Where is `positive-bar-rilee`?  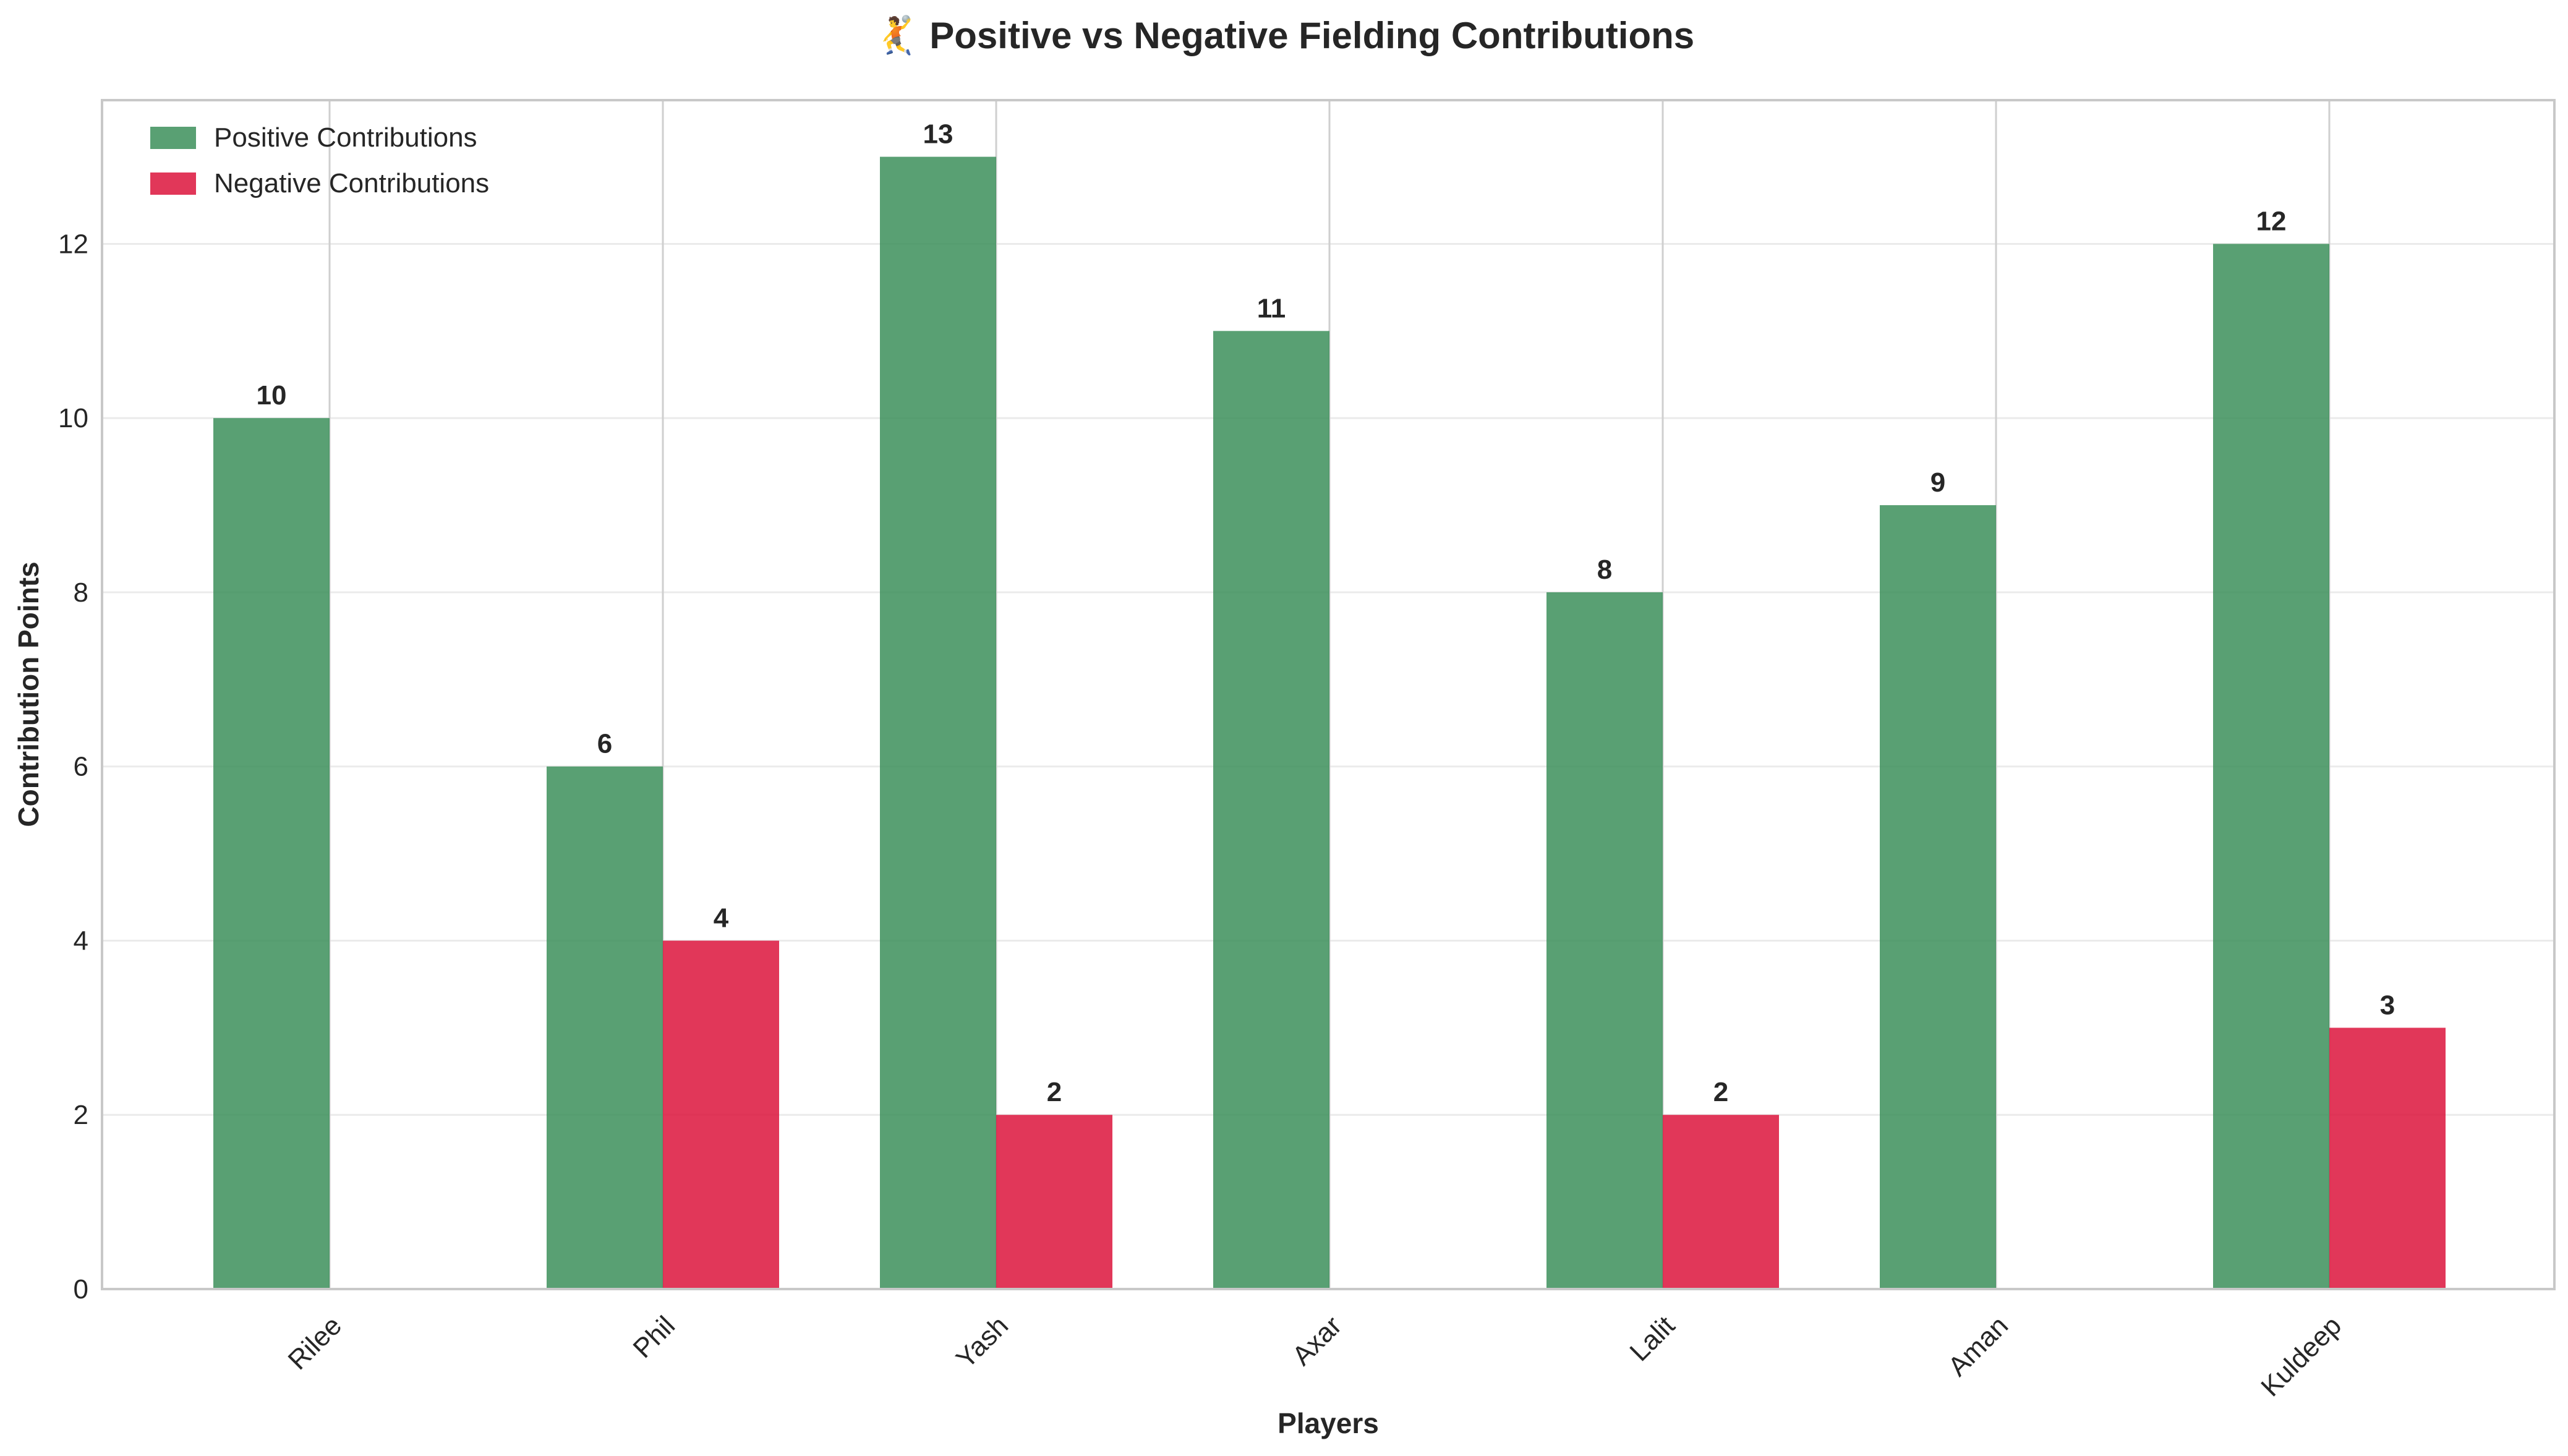
positive-bar-rilee is located at coordinates (271, 854).